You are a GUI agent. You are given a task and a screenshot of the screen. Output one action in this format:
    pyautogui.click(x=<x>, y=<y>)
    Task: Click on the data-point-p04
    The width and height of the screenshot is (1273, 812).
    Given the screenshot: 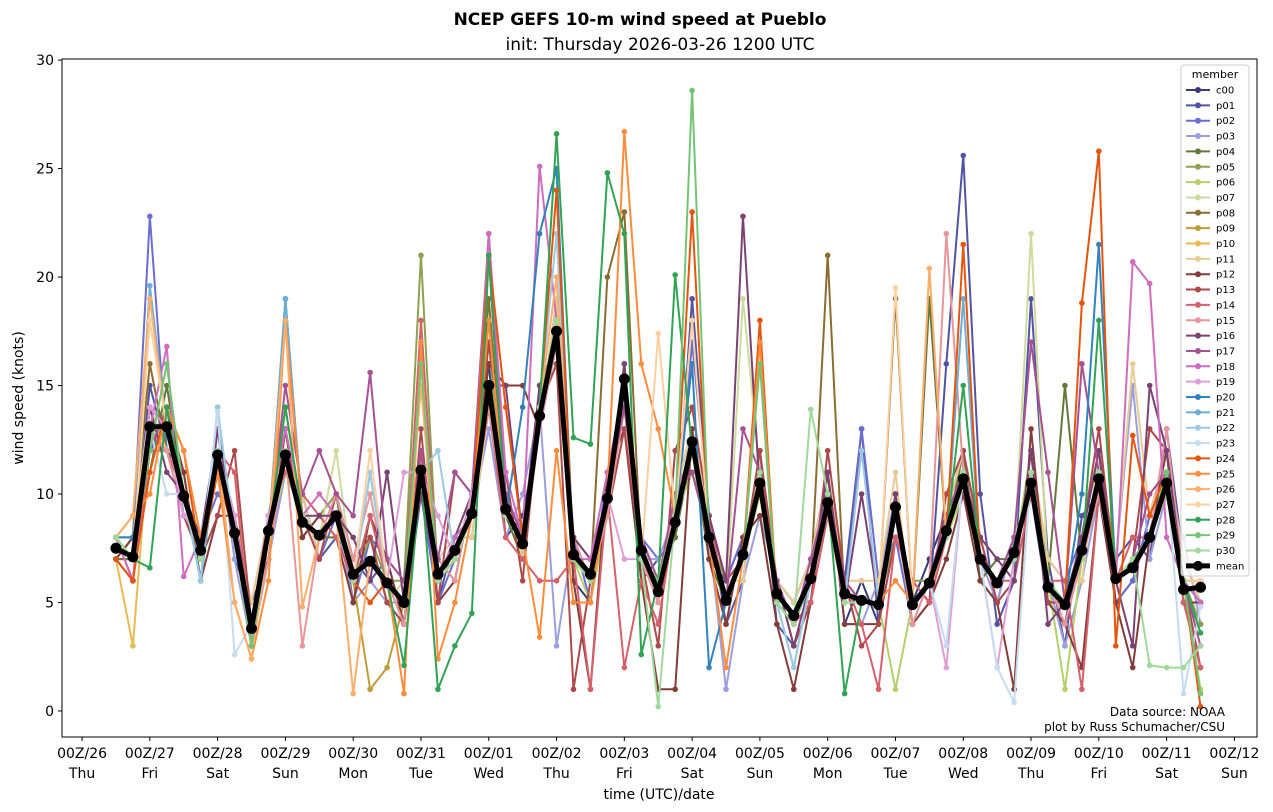 What is the action you would take?
    pyautogui.click(x=166, y=385)
    